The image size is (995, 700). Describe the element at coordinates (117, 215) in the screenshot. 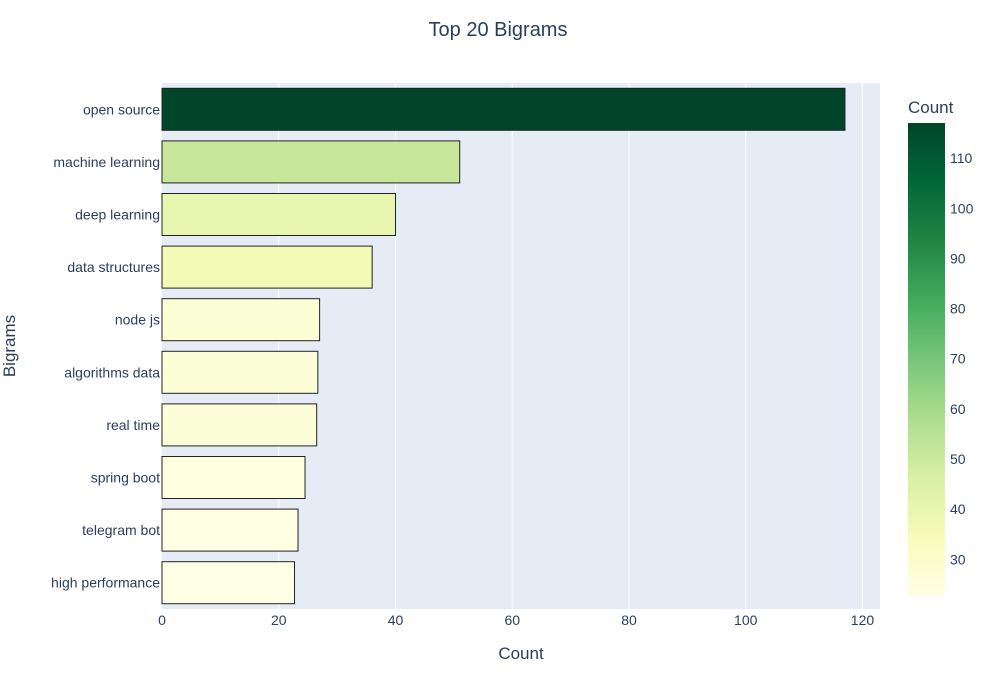

I see `y-tick-label: deep learning` at that location.